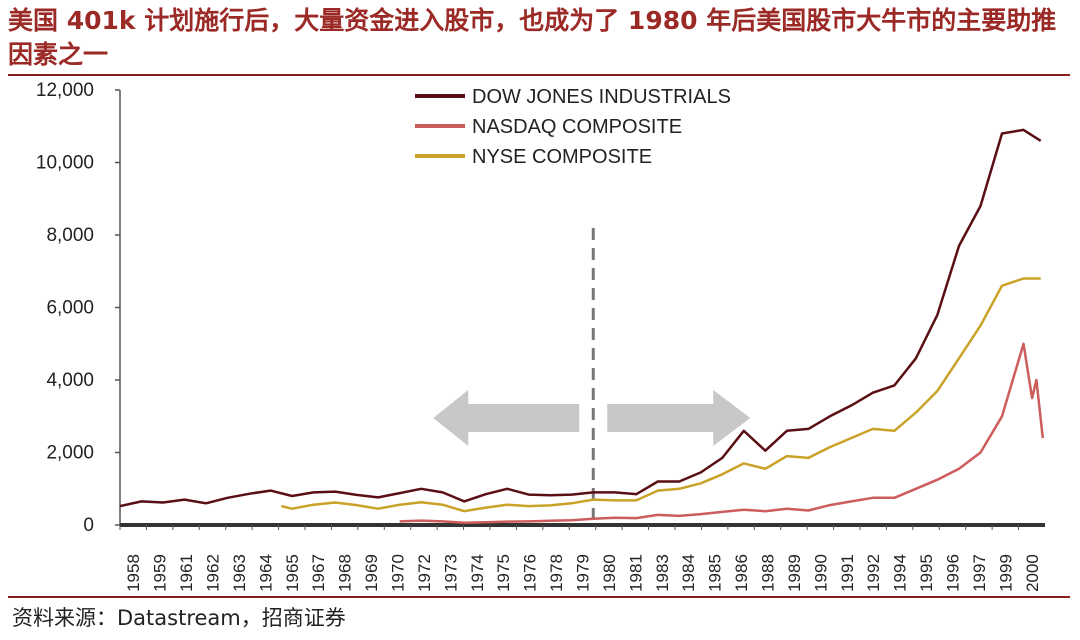 The width and height of the screenshot is (1080, 640). I want to click on annotations, so click(592, 376).